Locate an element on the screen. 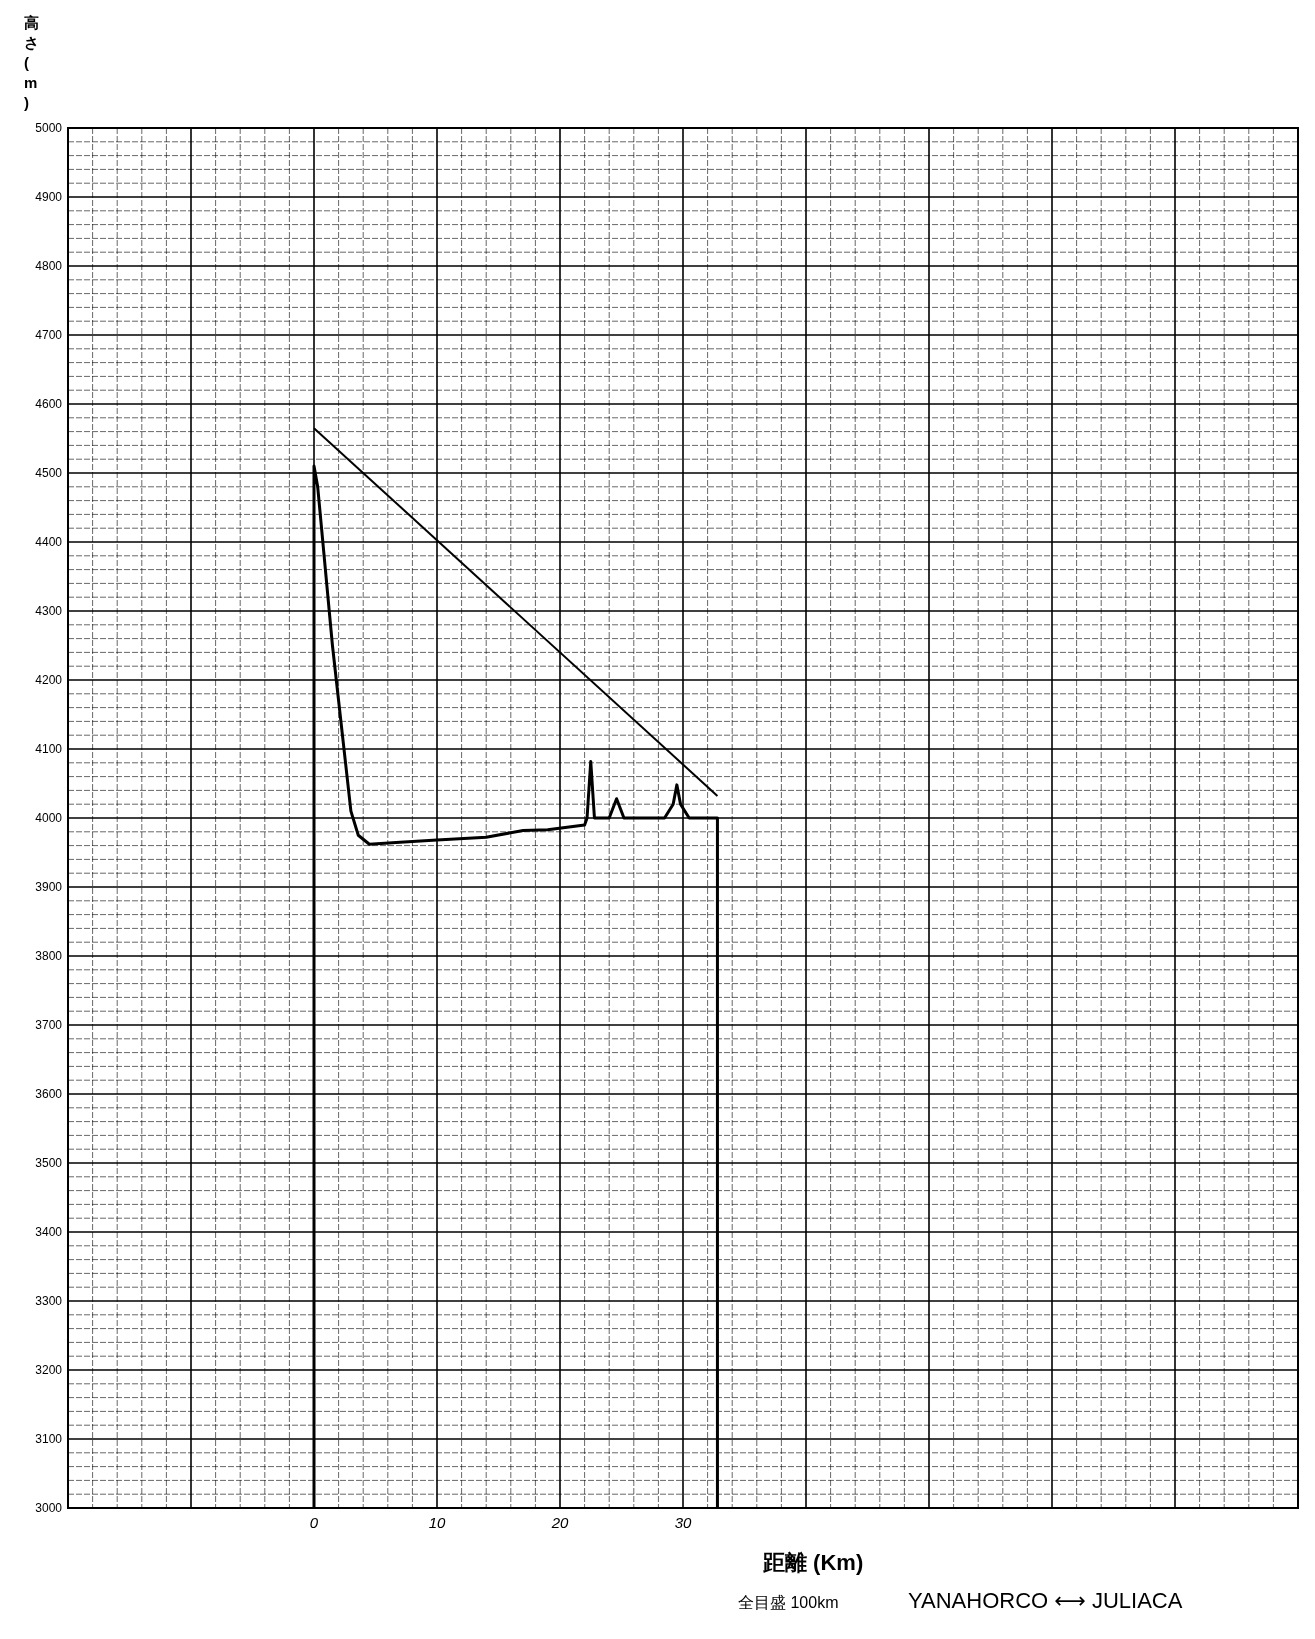 The width and height of the screenshot is (1315, 1639). x-tick-label: 30 is located at coordinates (683, 1522).